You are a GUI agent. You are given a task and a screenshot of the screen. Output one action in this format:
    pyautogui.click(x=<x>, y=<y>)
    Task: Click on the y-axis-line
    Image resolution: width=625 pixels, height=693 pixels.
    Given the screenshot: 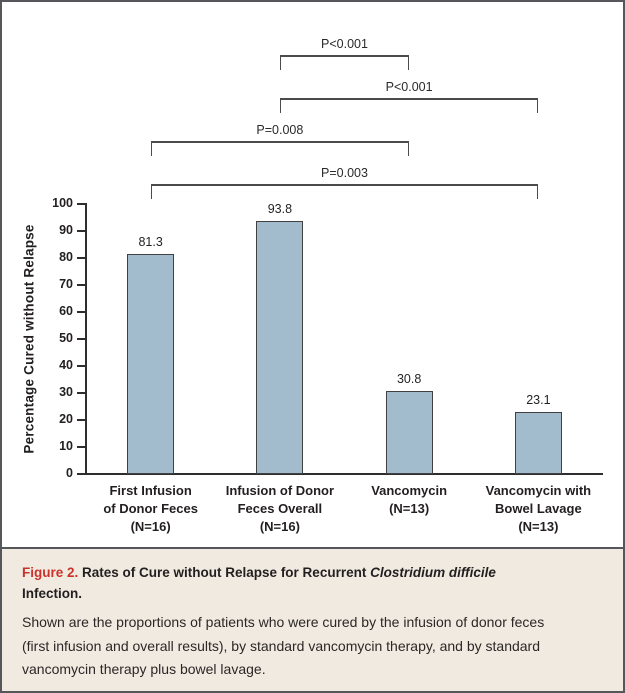 What is the action you would take?
    pyautogui.click(x=86, y=339)
    